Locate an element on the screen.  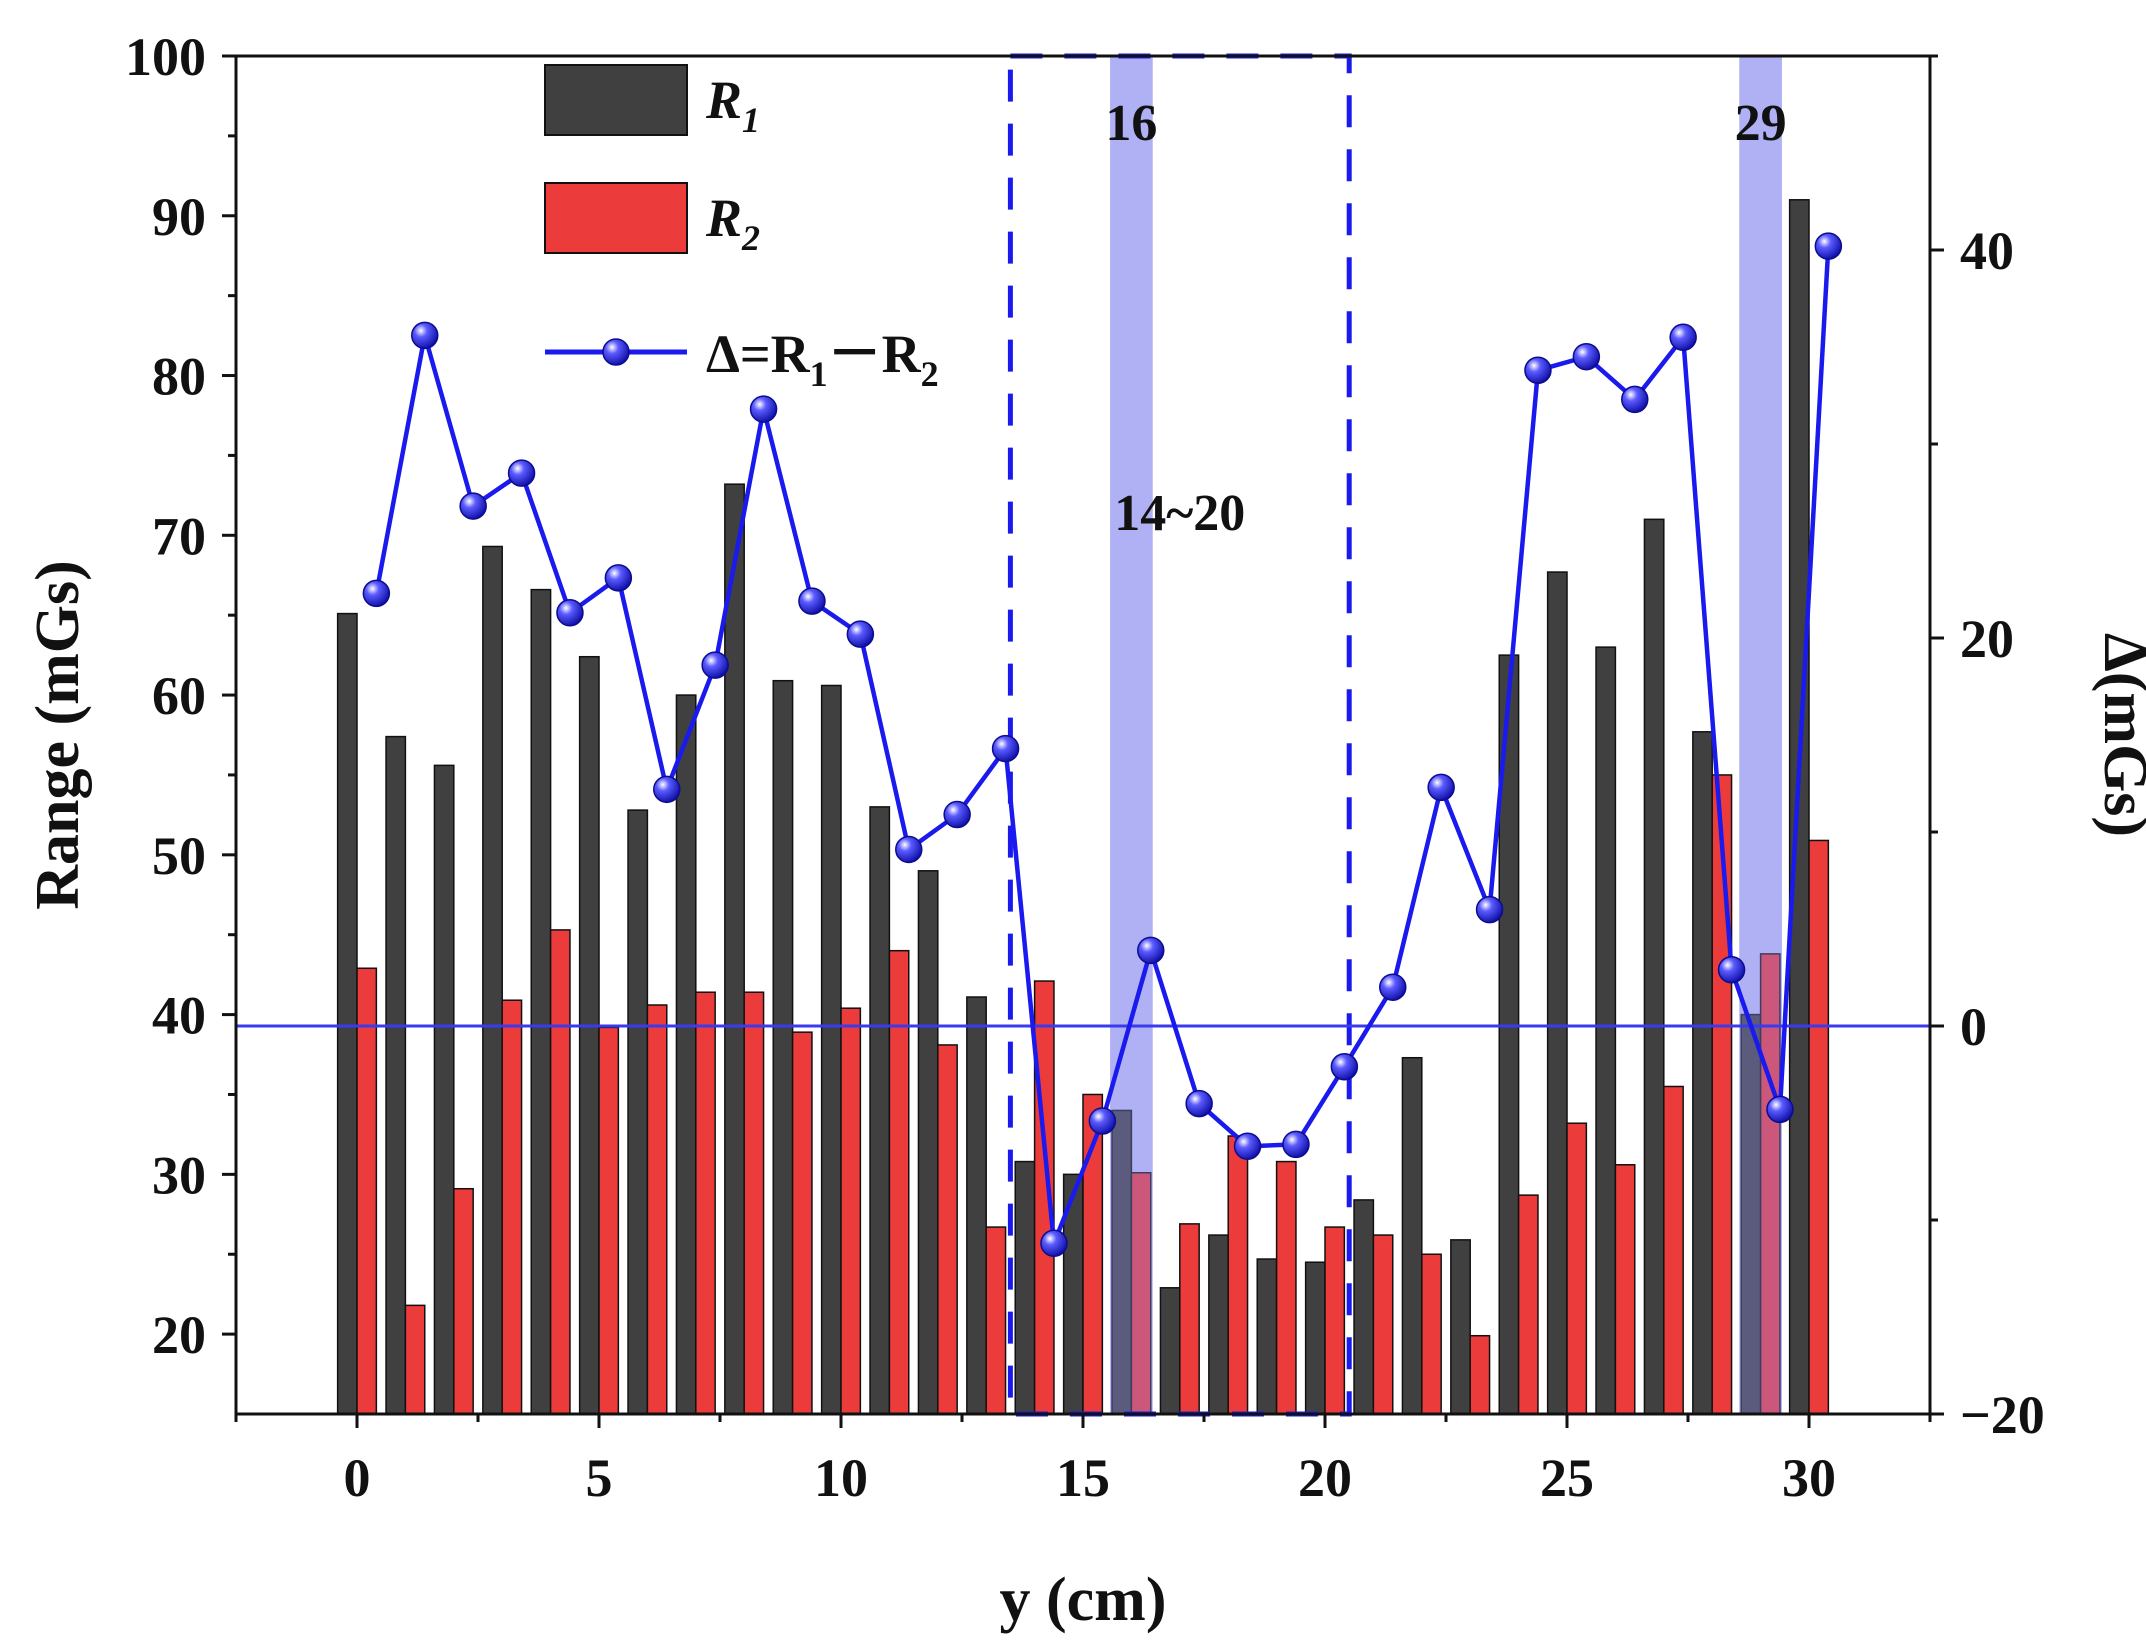
x-axis-title: y (cm) is located at coordinates (1083, 1600).